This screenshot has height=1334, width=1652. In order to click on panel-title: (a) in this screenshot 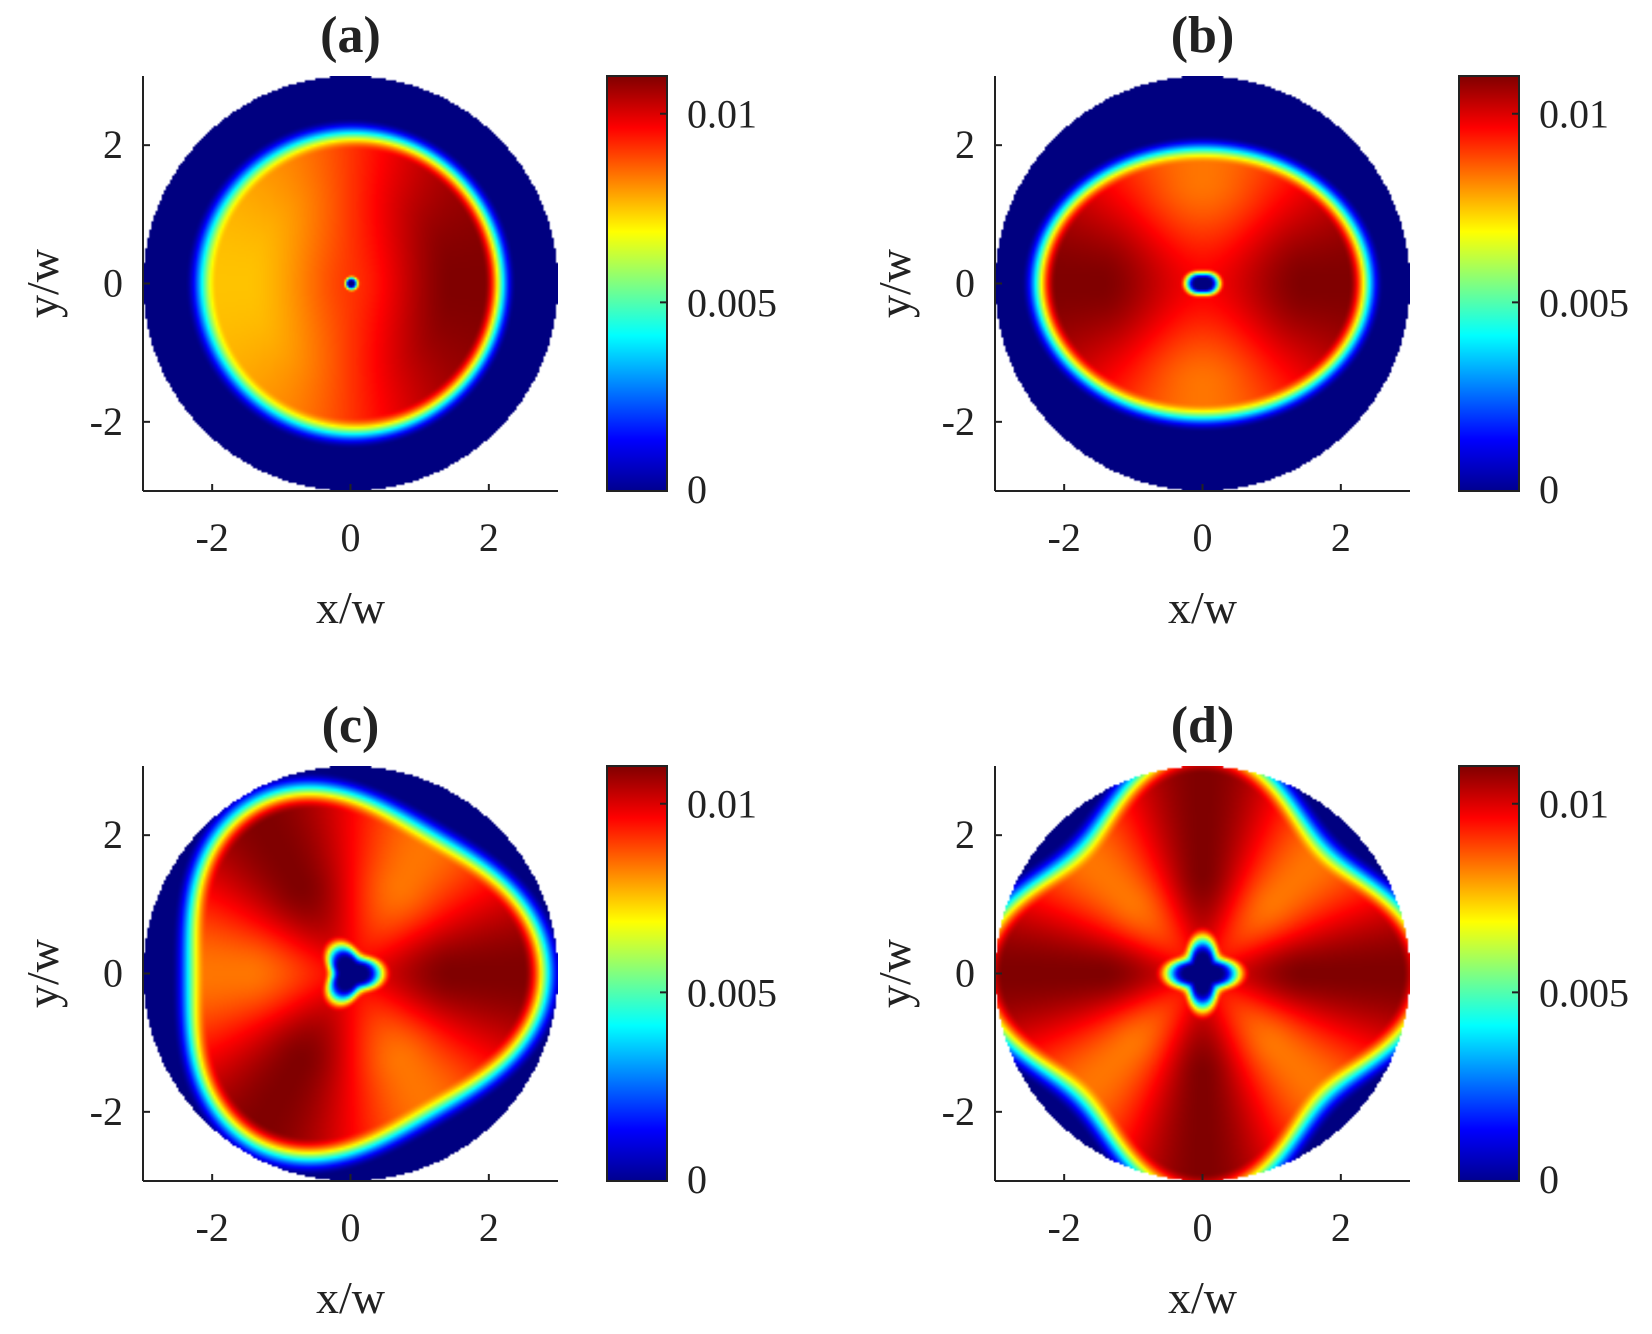, I will do `click(350, 35)`.